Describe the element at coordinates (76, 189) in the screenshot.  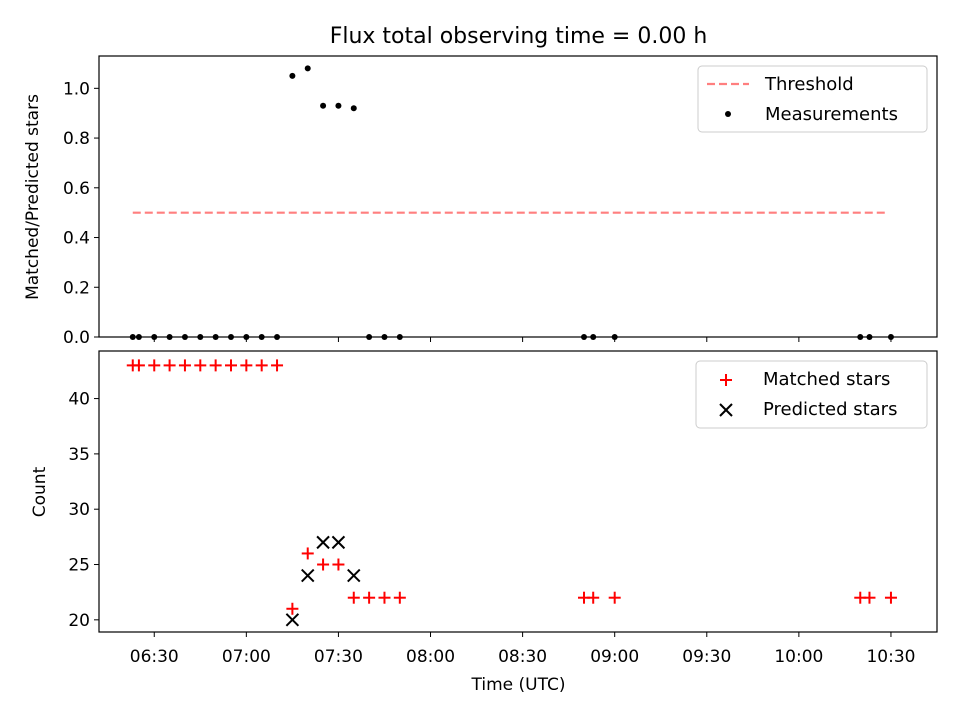
I see `top-y-tick-label: 0.6` at that location.